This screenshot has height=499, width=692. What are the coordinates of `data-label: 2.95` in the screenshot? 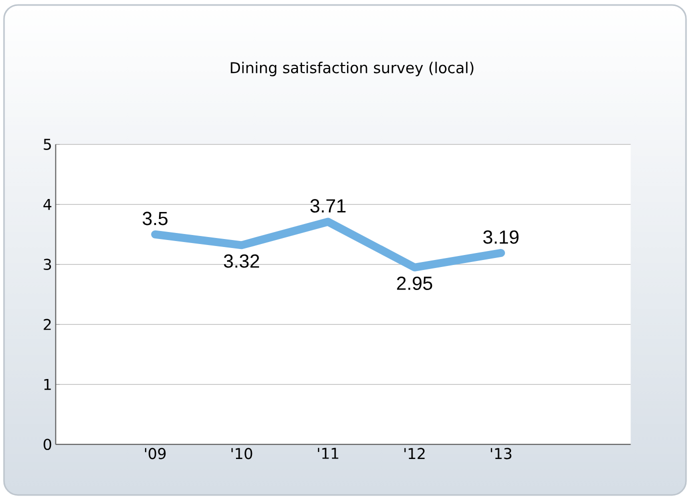 It's located at (414, 283).